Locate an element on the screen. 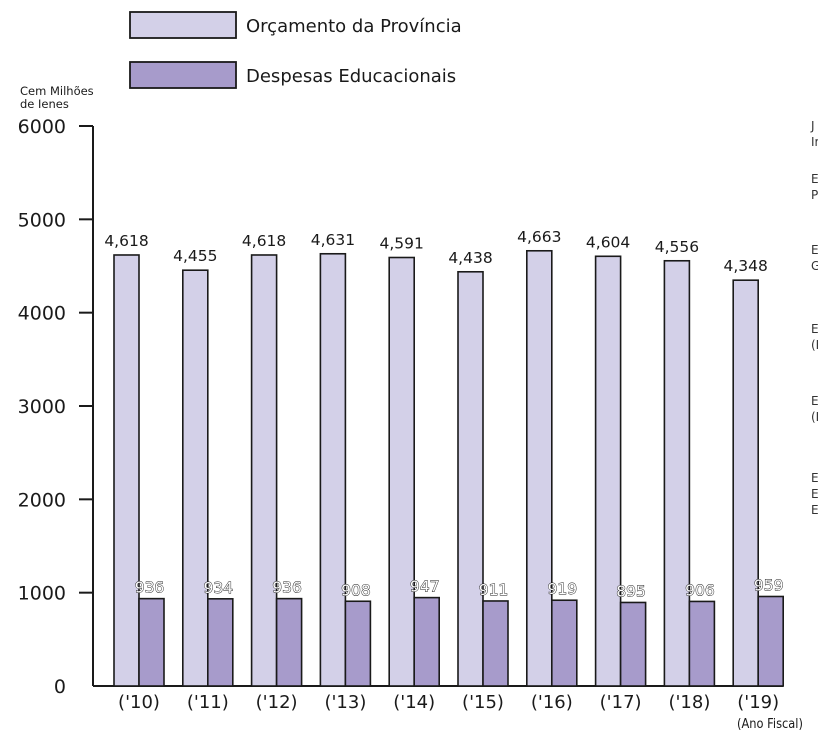 This screenshot has width=818, height=735. x-tick-label: ('15) is located at coordinates (483, 702).